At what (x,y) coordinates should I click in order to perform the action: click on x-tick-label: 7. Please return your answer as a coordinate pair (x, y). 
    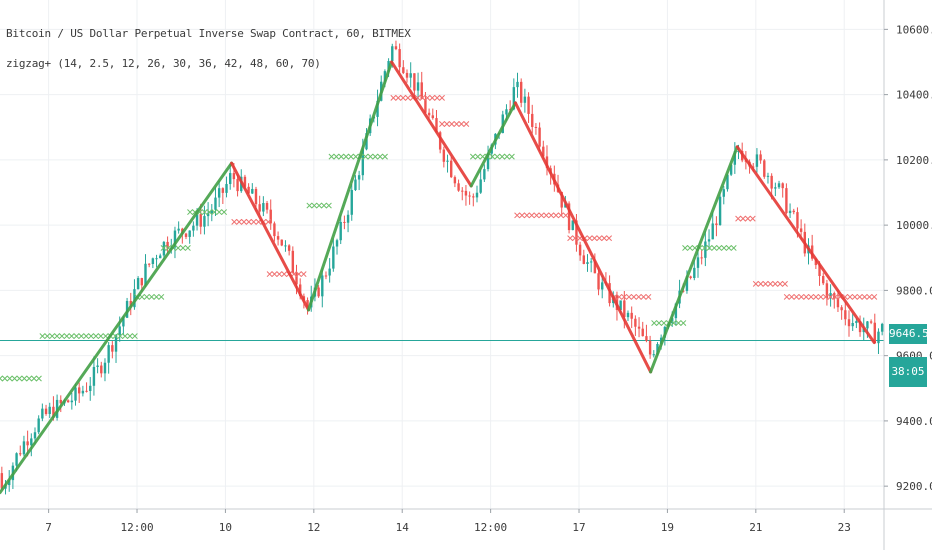
    Looking at the image, I should click on (48, 527).